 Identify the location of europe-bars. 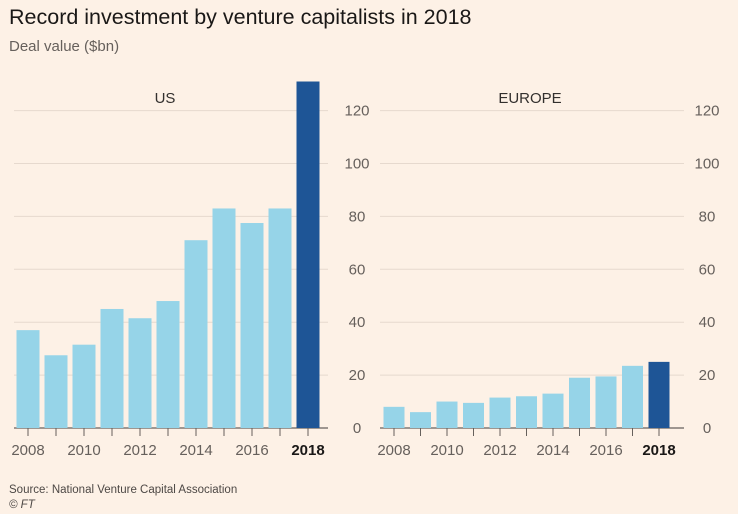
(526, 394).